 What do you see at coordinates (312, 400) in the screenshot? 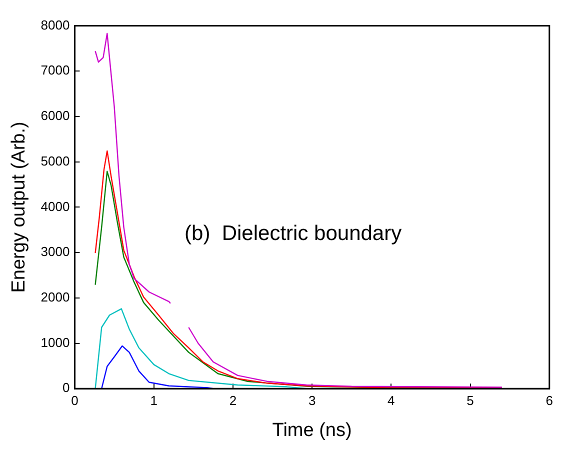
I see `x-tick-label: 3` at bounding box center [312, 400].